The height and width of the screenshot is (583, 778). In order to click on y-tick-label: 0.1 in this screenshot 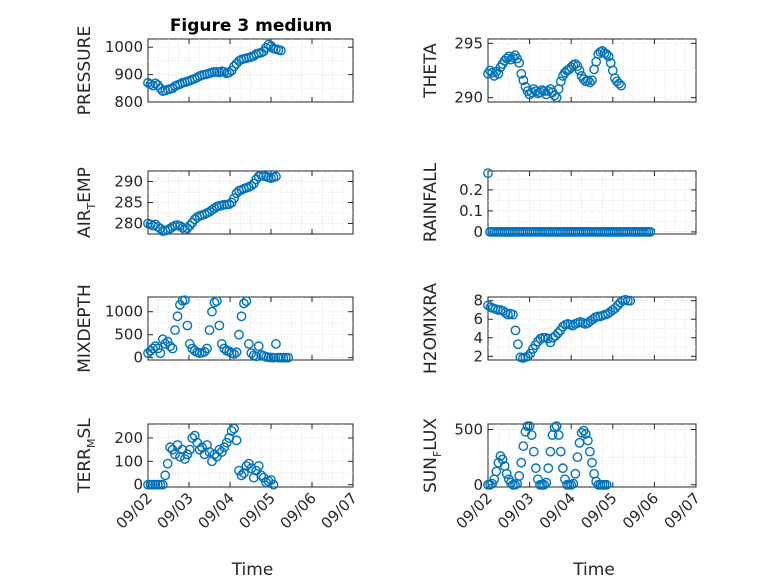, I will do `click(471, 211)`.